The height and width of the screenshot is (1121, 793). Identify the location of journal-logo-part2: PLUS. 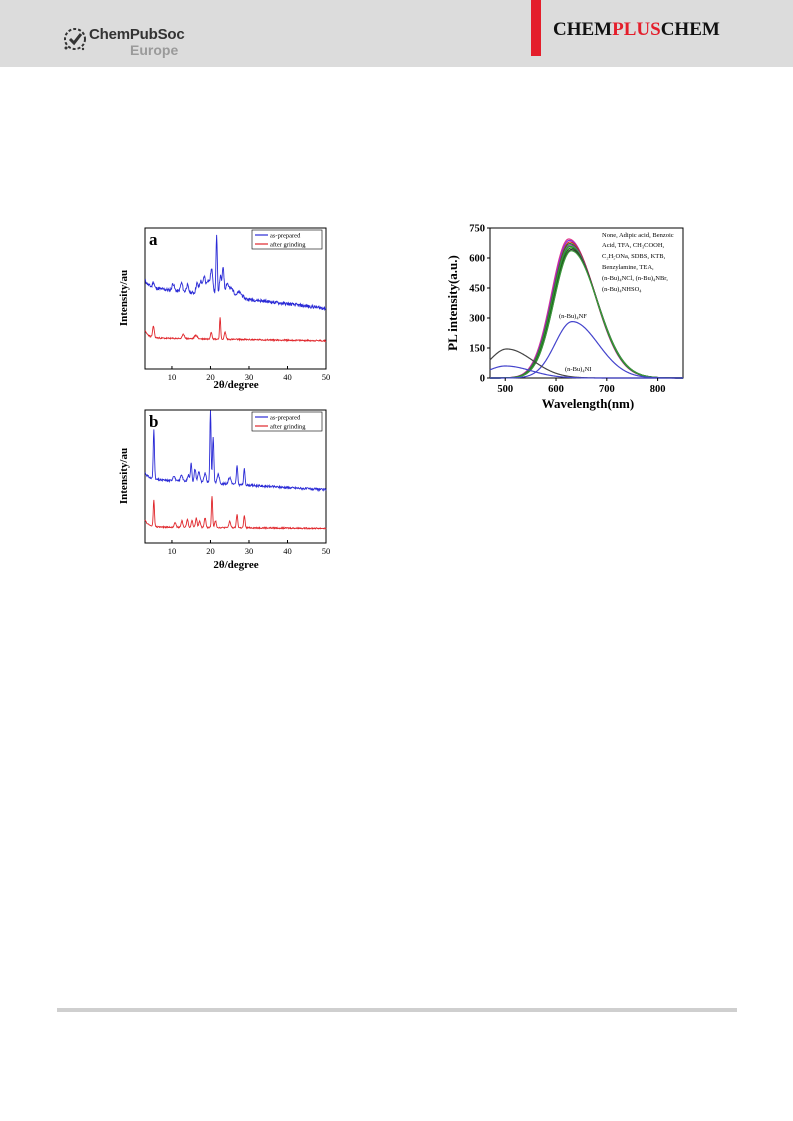
(636, 29).